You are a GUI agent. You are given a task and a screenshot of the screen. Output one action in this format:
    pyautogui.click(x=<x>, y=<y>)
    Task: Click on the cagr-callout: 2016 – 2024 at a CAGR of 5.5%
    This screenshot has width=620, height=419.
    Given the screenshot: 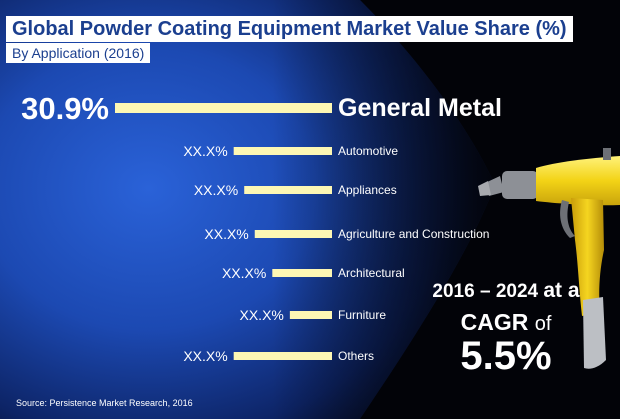 What is the action you would take?
    pyautogui.click(x=506, y=329)
    